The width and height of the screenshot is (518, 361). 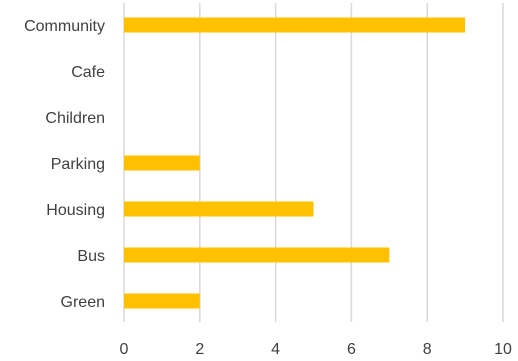 What do you see at coordinates (257, 255) in the screenshot?
I see `bar-bus` at bounding box center [257, 255].